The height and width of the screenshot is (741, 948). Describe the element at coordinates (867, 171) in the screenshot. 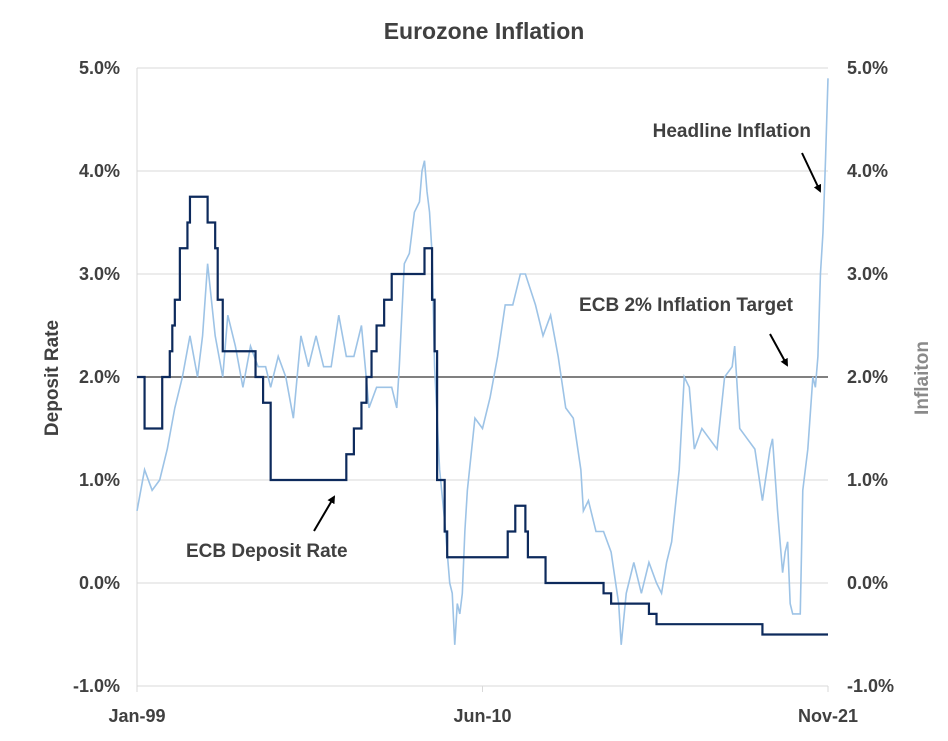

I see `right-tick-label: 4.0%` at that location.